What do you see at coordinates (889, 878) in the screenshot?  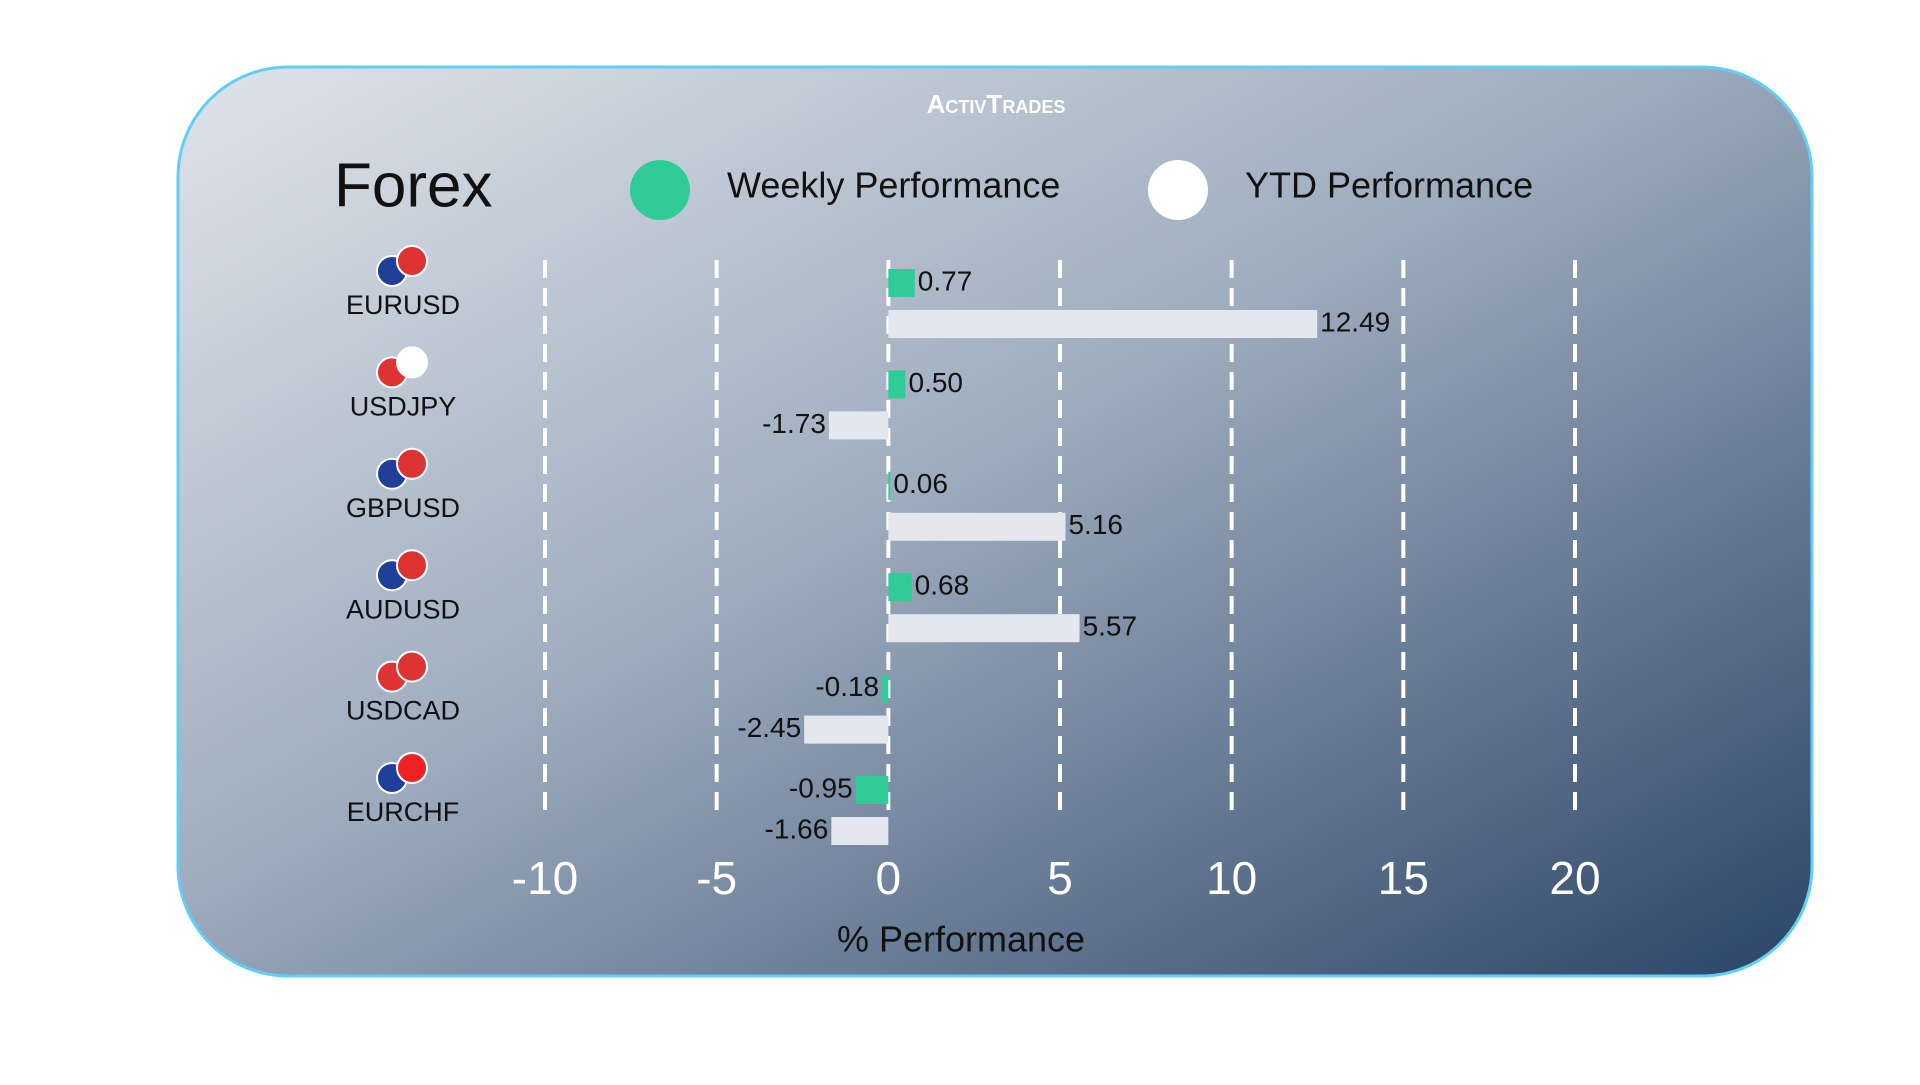 I see `x-tick-label: 0` at bounding box center [889, 878].